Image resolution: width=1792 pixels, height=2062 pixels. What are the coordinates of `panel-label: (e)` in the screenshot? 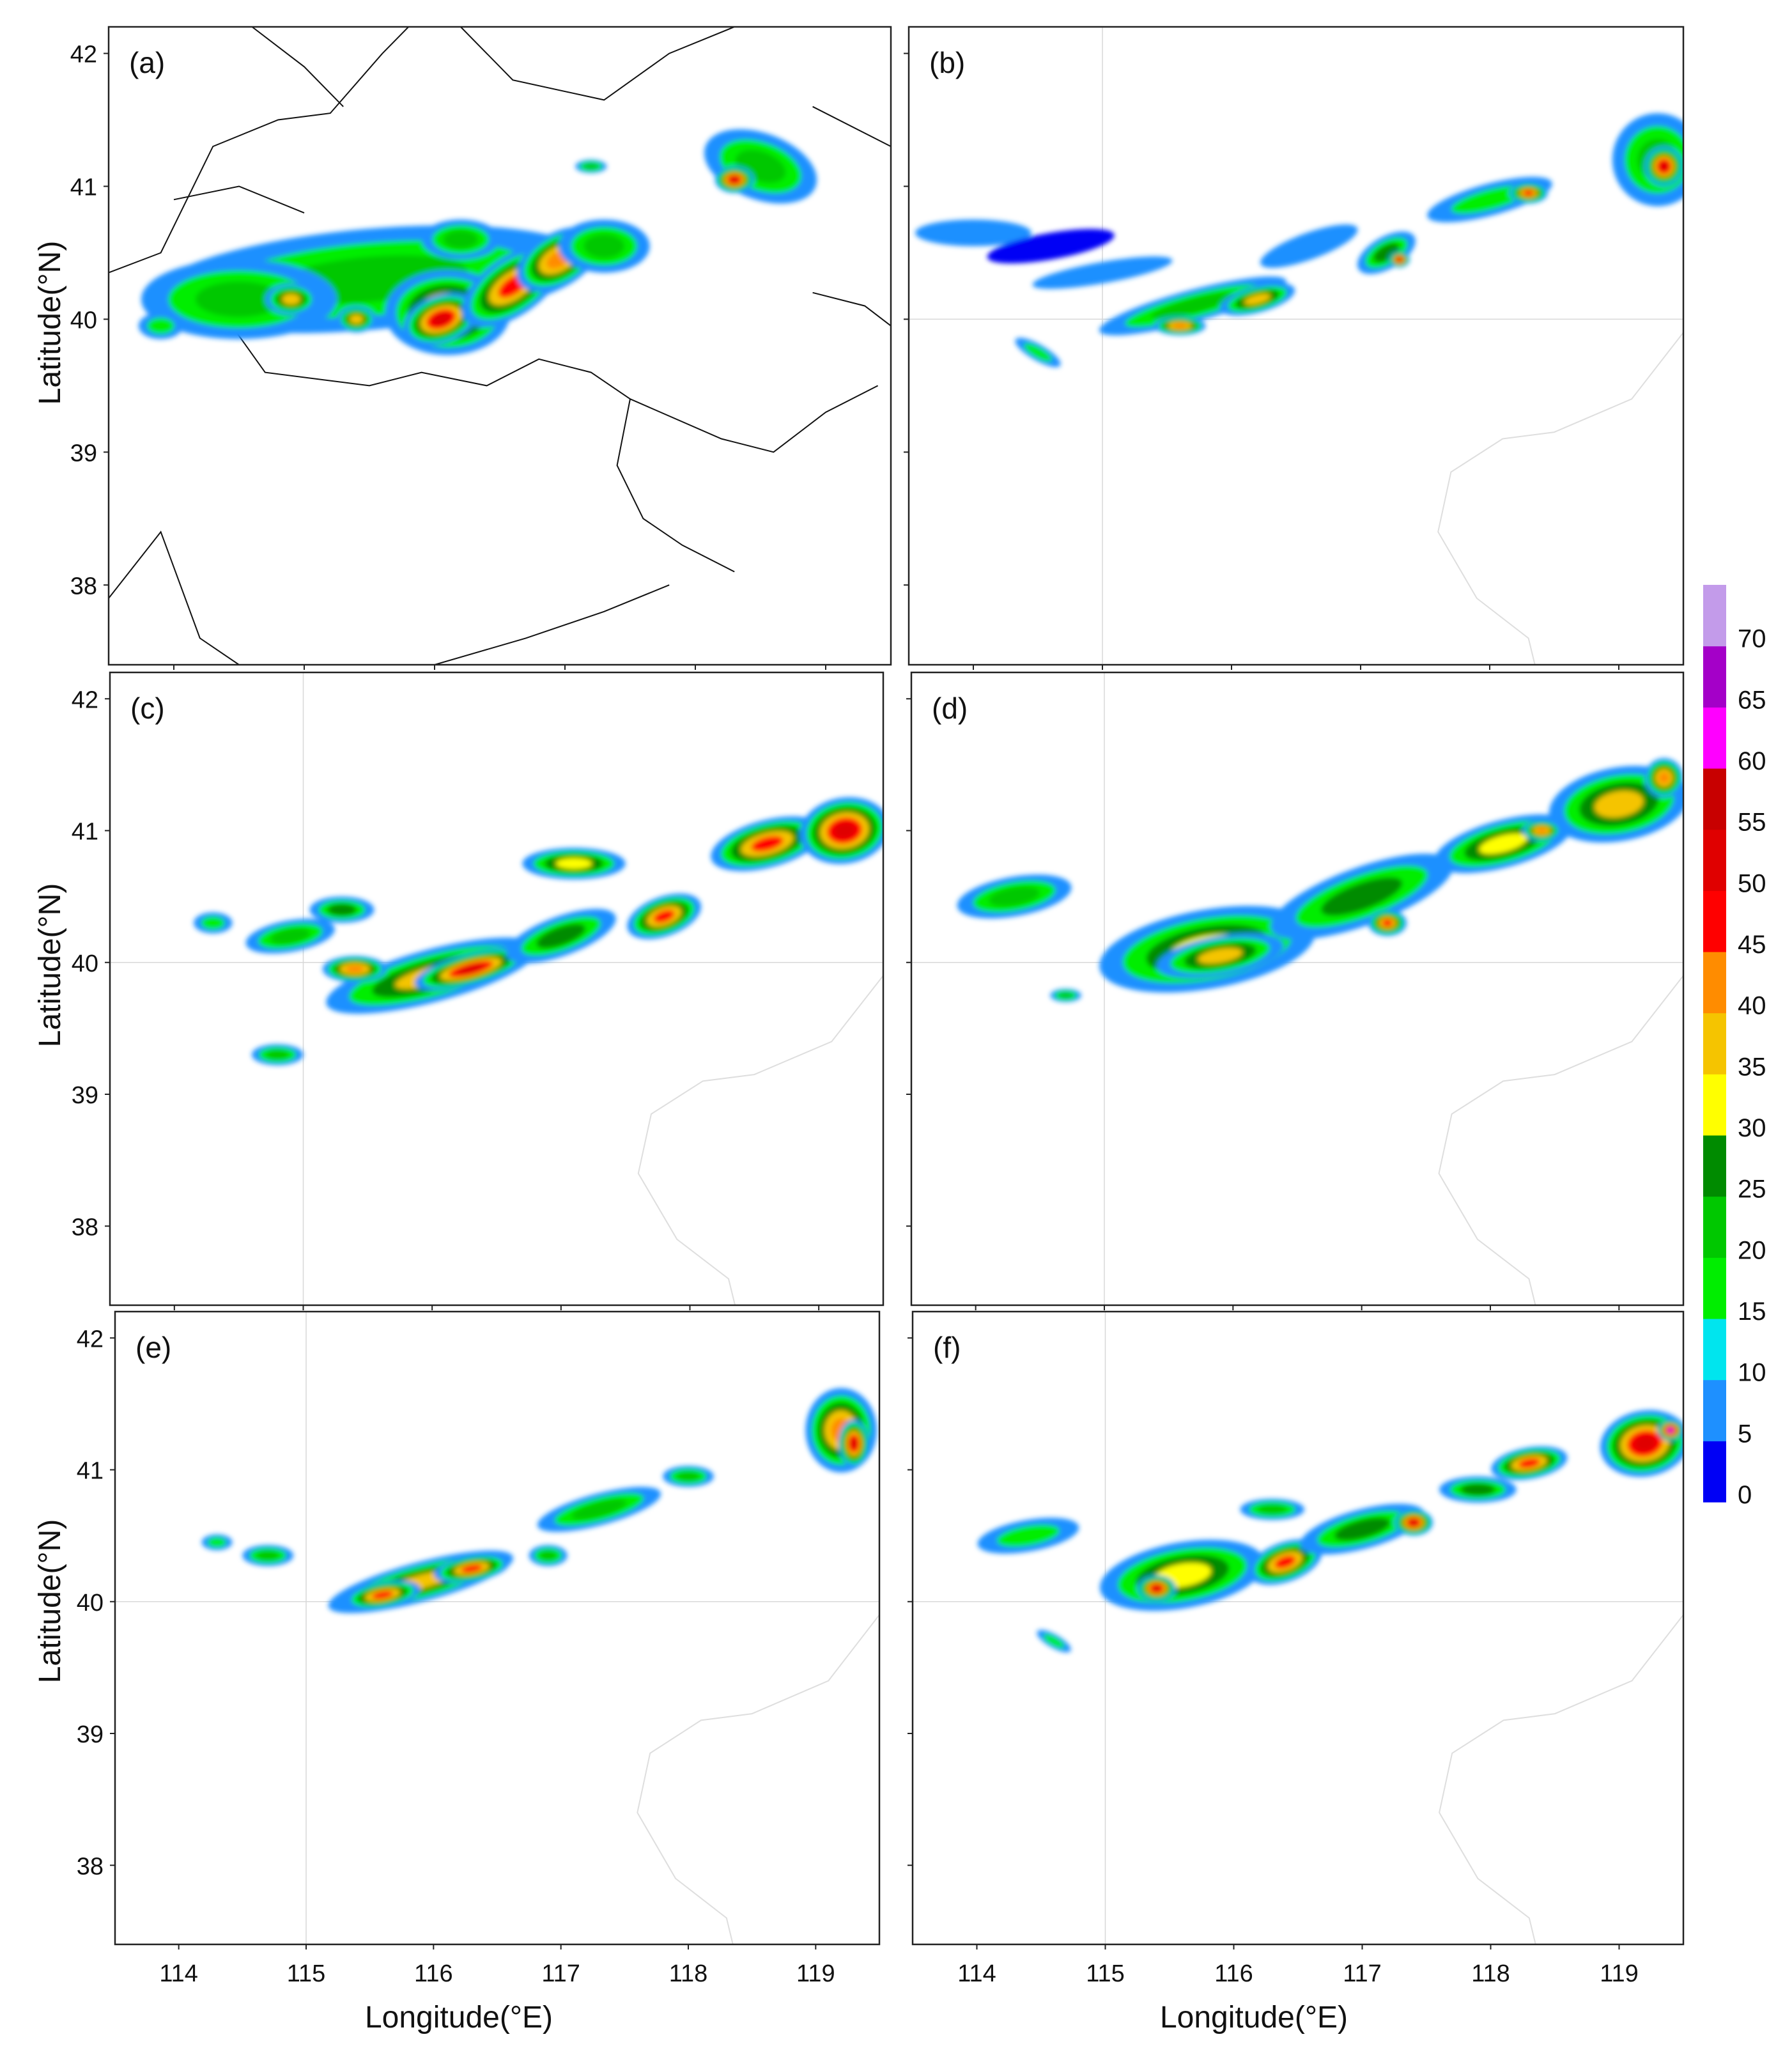 It's located at (153, 1347).